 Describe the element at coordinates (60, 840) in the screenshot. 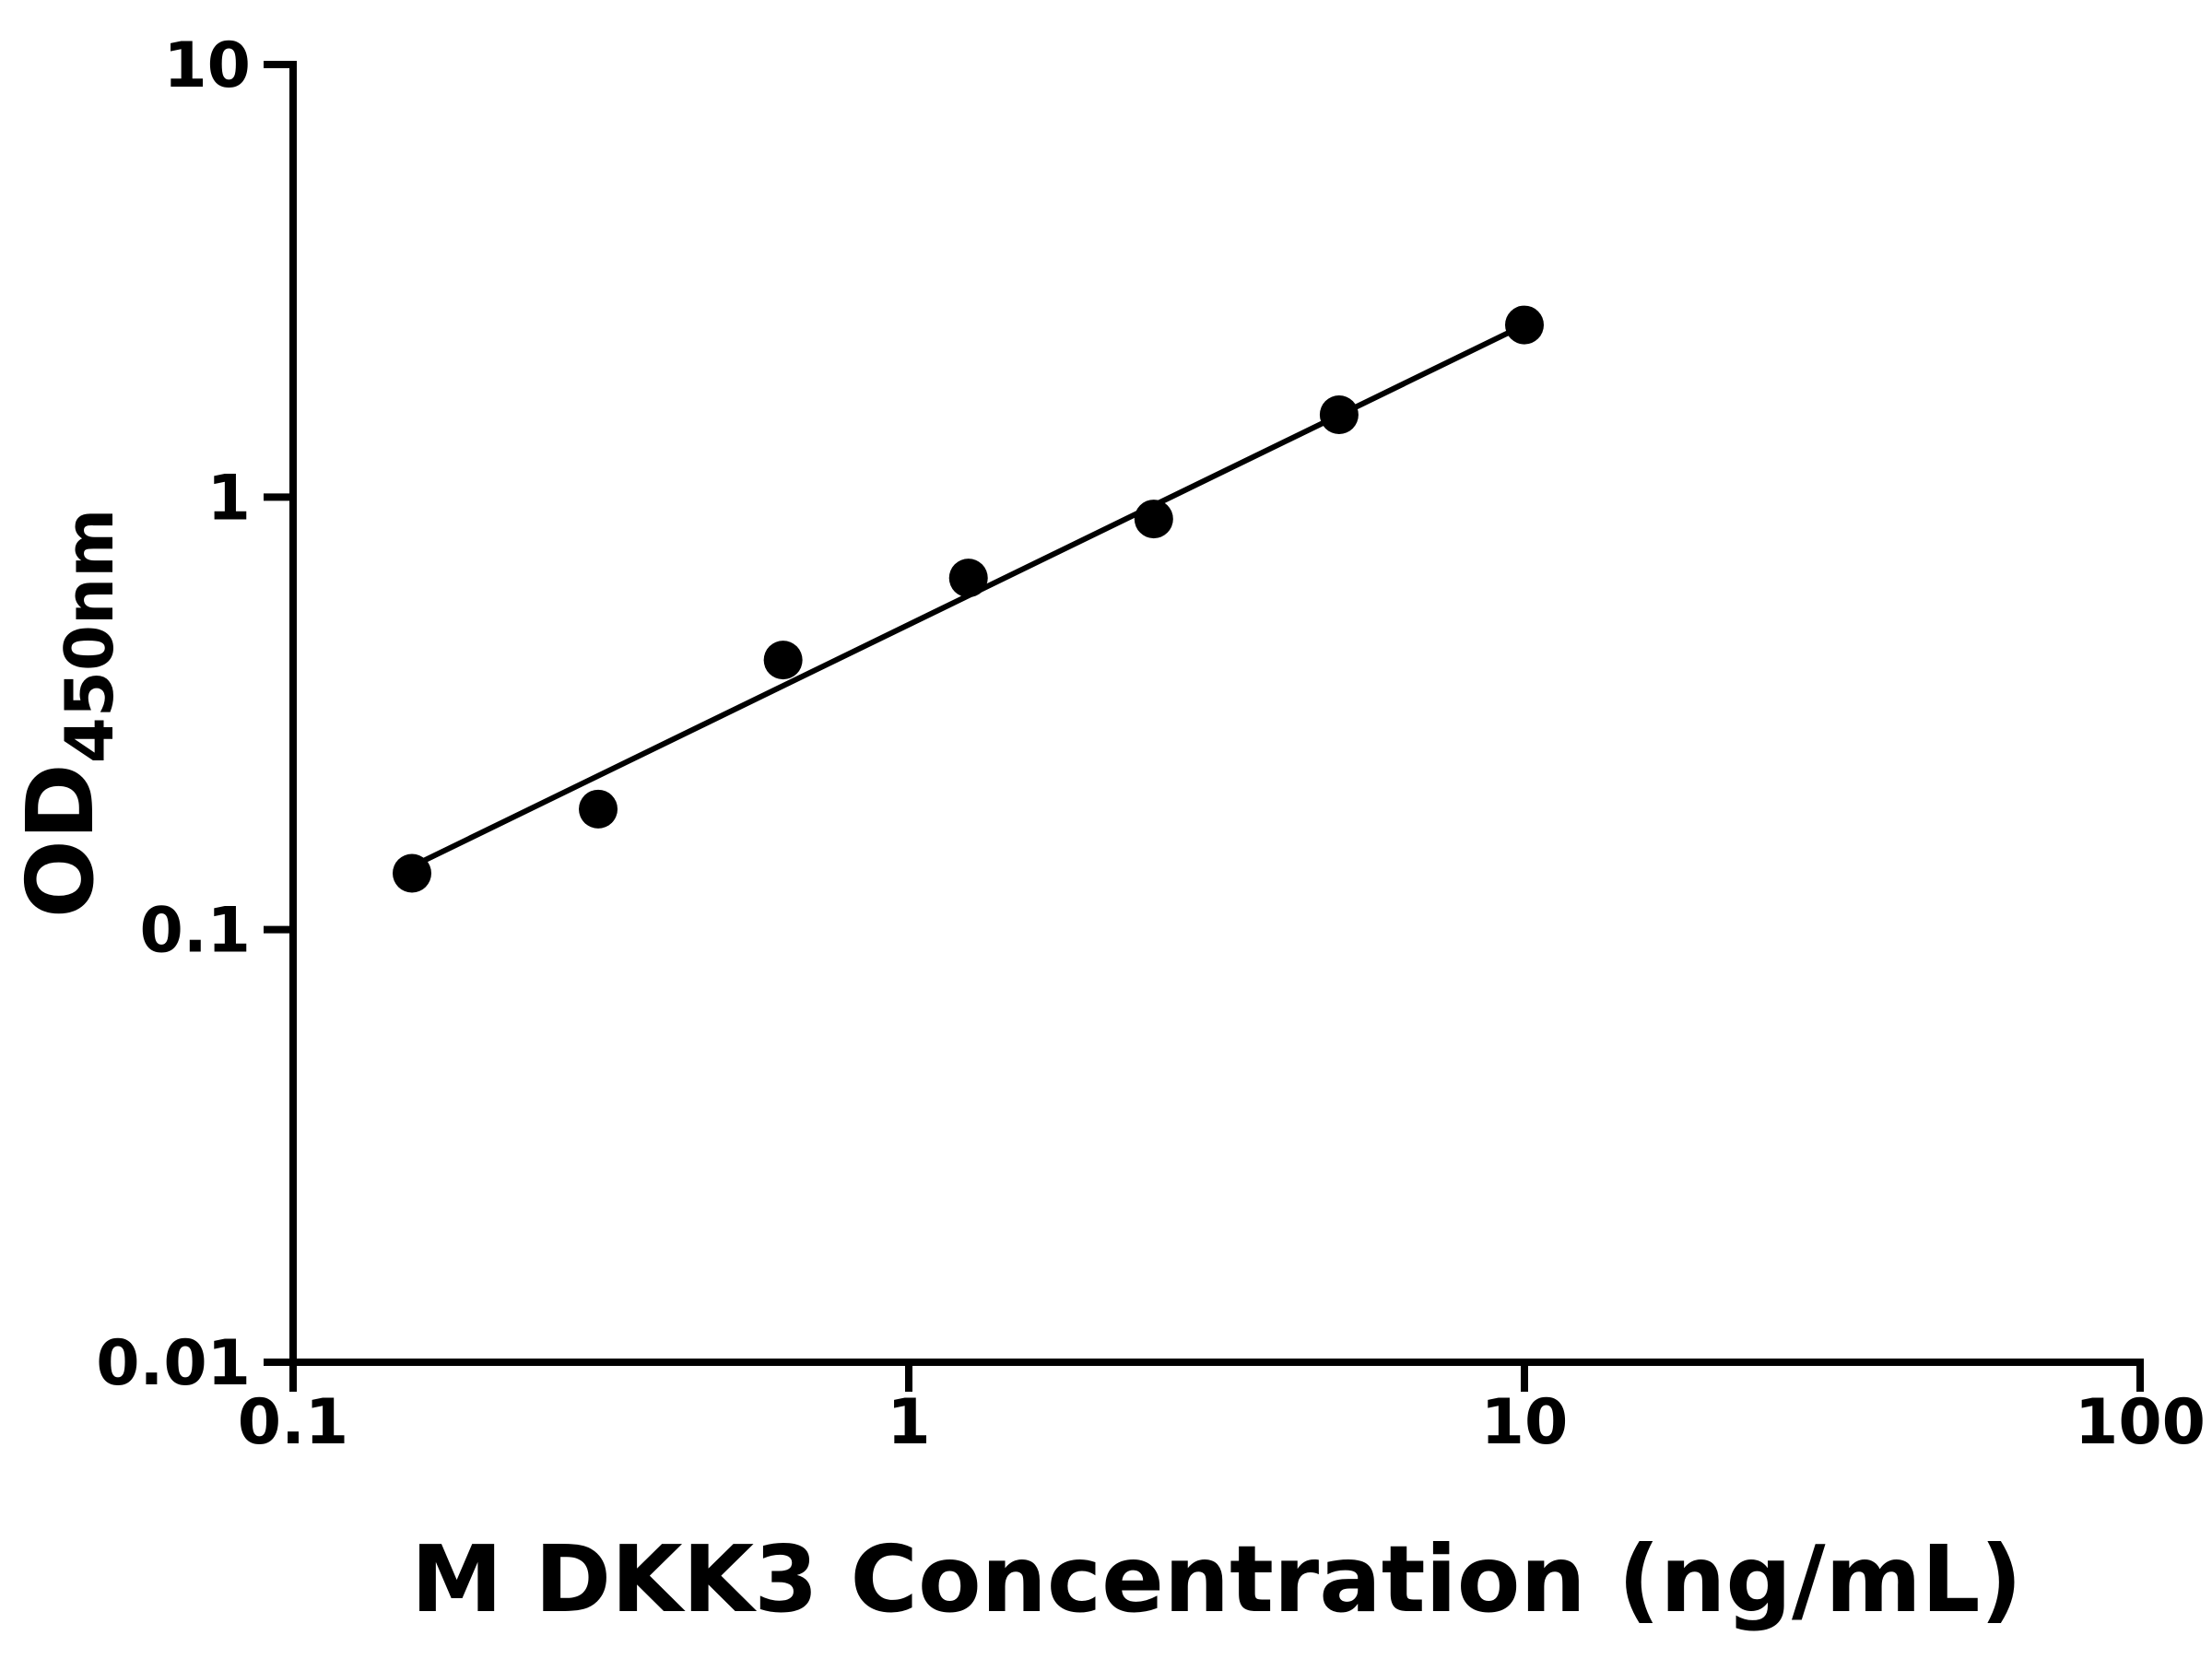

I see `y-axis-title-main: OD` at that location.